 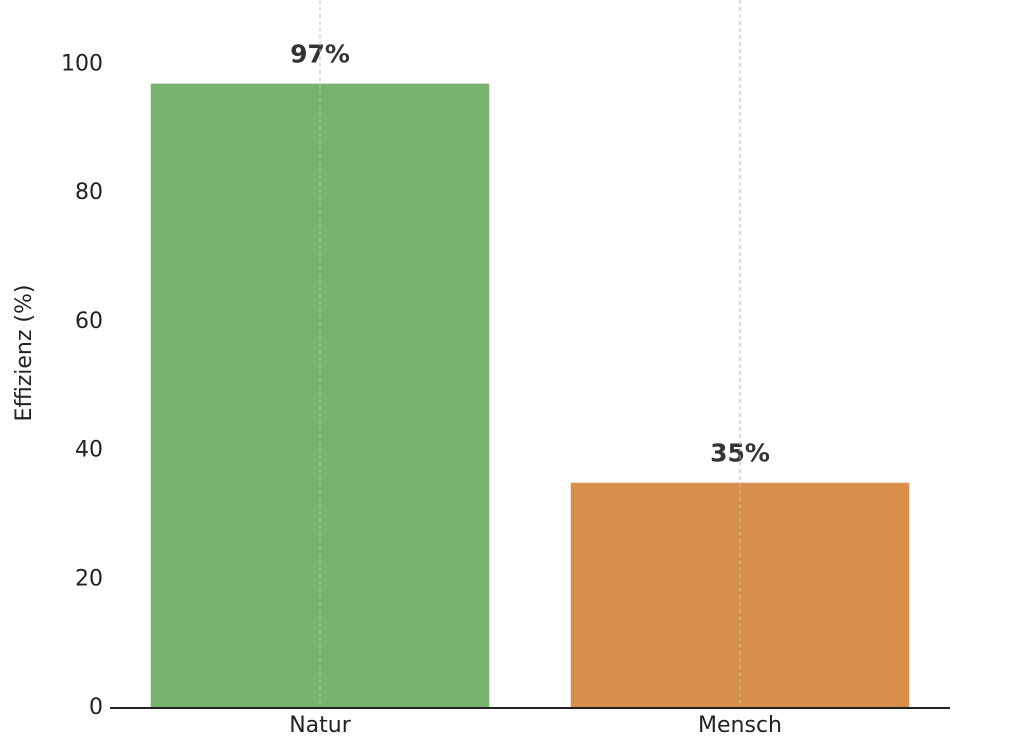 What do you see at coordinates (89, 321) in the screenshot?
I see `y-tick-label: 60` at bounding box center [89, 321].